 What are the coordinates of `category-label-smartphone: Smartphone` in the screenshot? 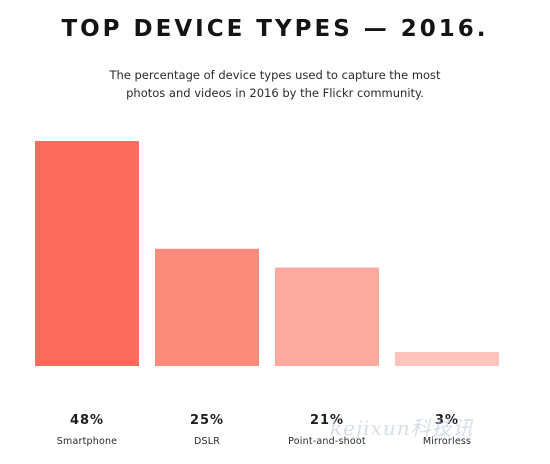 It's located at (87, 441).